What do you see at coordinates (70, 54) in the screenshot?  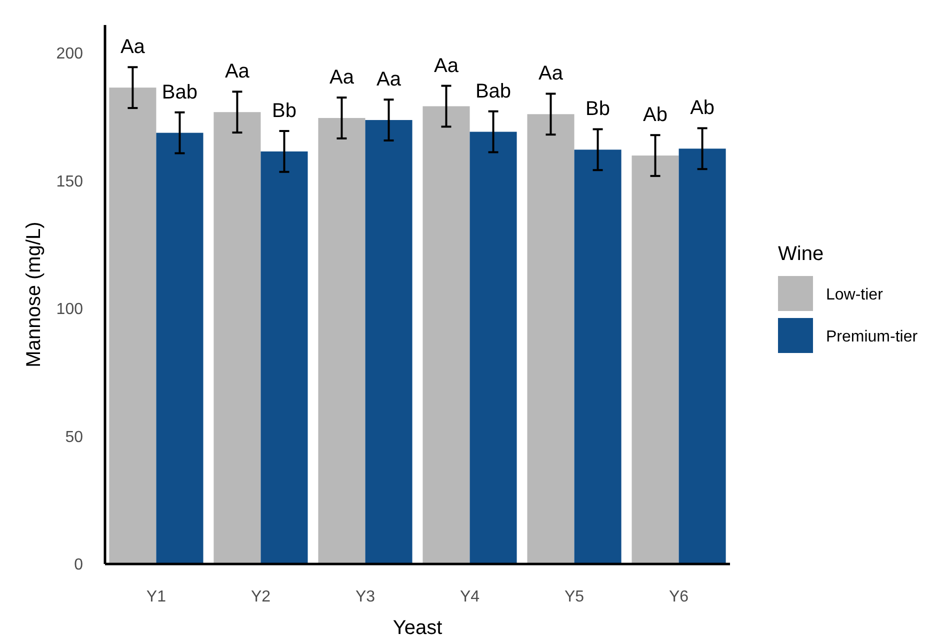 I see `y-tick-label: 200` at bounding box center [70, 54].